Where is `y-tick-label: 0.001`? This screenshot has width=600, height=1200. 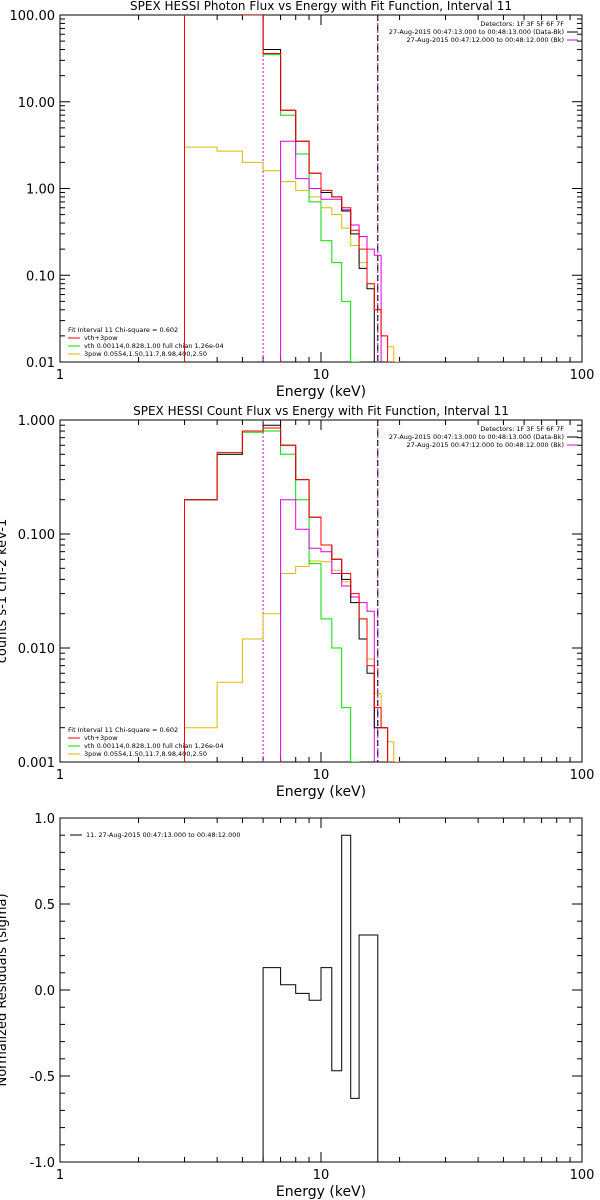
y-tick-label: 0.001 is located at coordinates (36, 763).